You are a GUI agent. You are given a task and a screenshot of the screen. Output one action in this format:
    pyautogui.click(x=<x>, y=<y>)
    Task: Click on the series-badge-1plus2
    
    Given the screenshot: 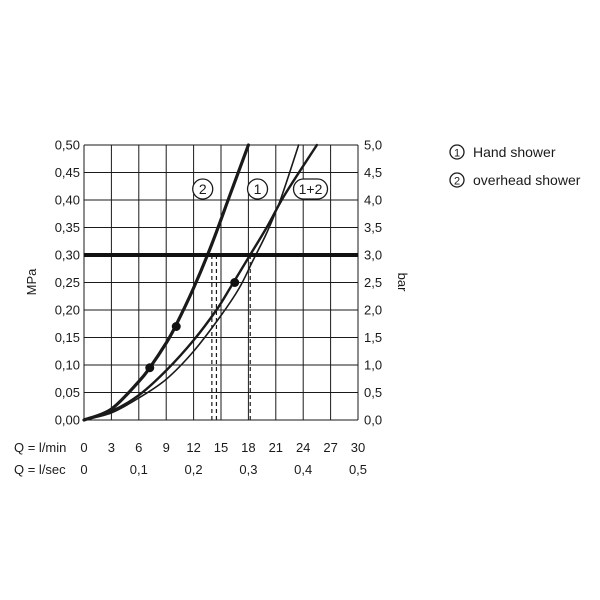 What is the action you would take?
    pyautogui.click(x=310, y=189)
    